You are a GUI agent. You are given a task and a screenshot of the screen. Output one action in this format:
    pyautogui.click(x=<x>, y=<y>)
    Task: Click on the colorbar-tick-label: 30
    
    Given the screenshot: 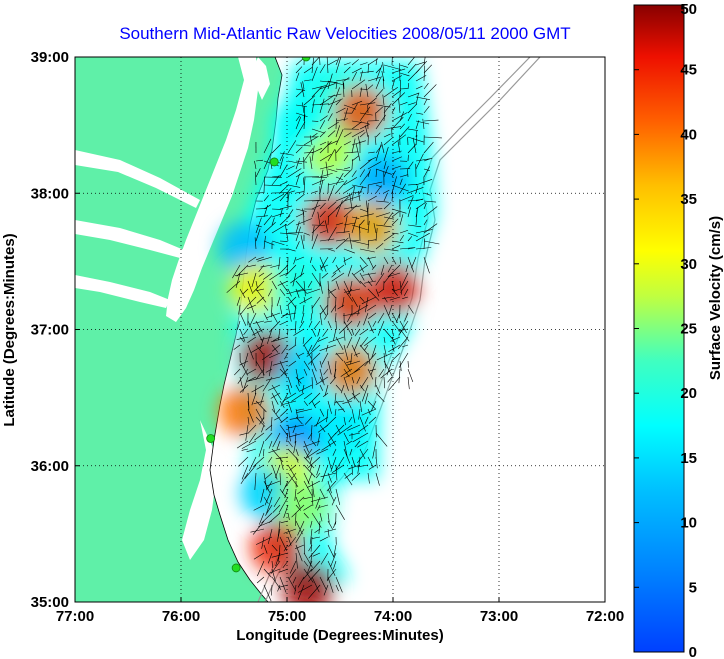 What is the action you would take?
    pyautogui.click(x=688, y=264)
    